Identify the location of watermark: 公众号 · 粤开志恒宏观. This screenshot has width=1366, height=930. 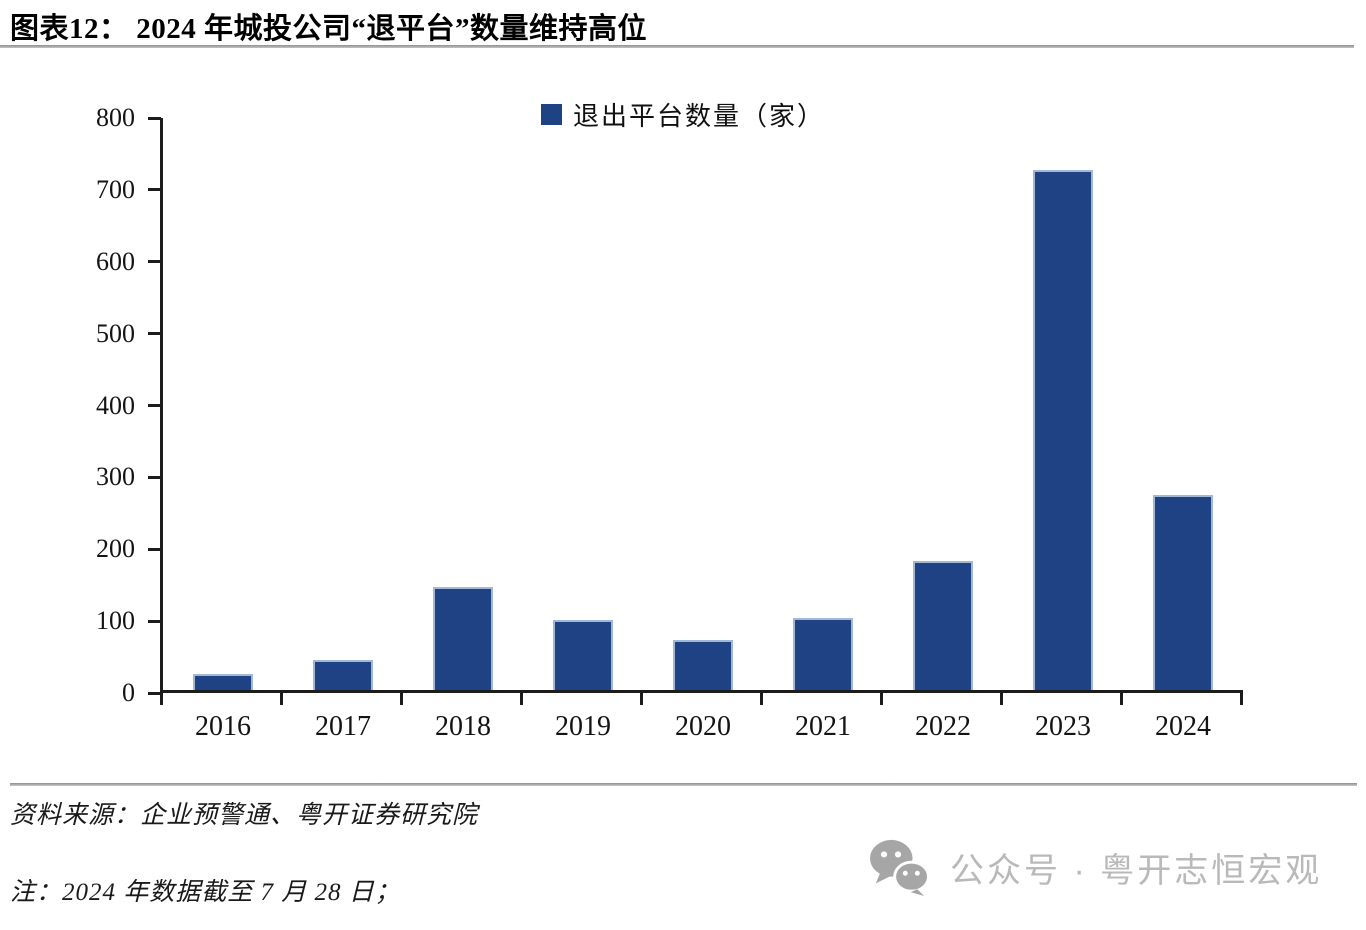
(1095, 867).